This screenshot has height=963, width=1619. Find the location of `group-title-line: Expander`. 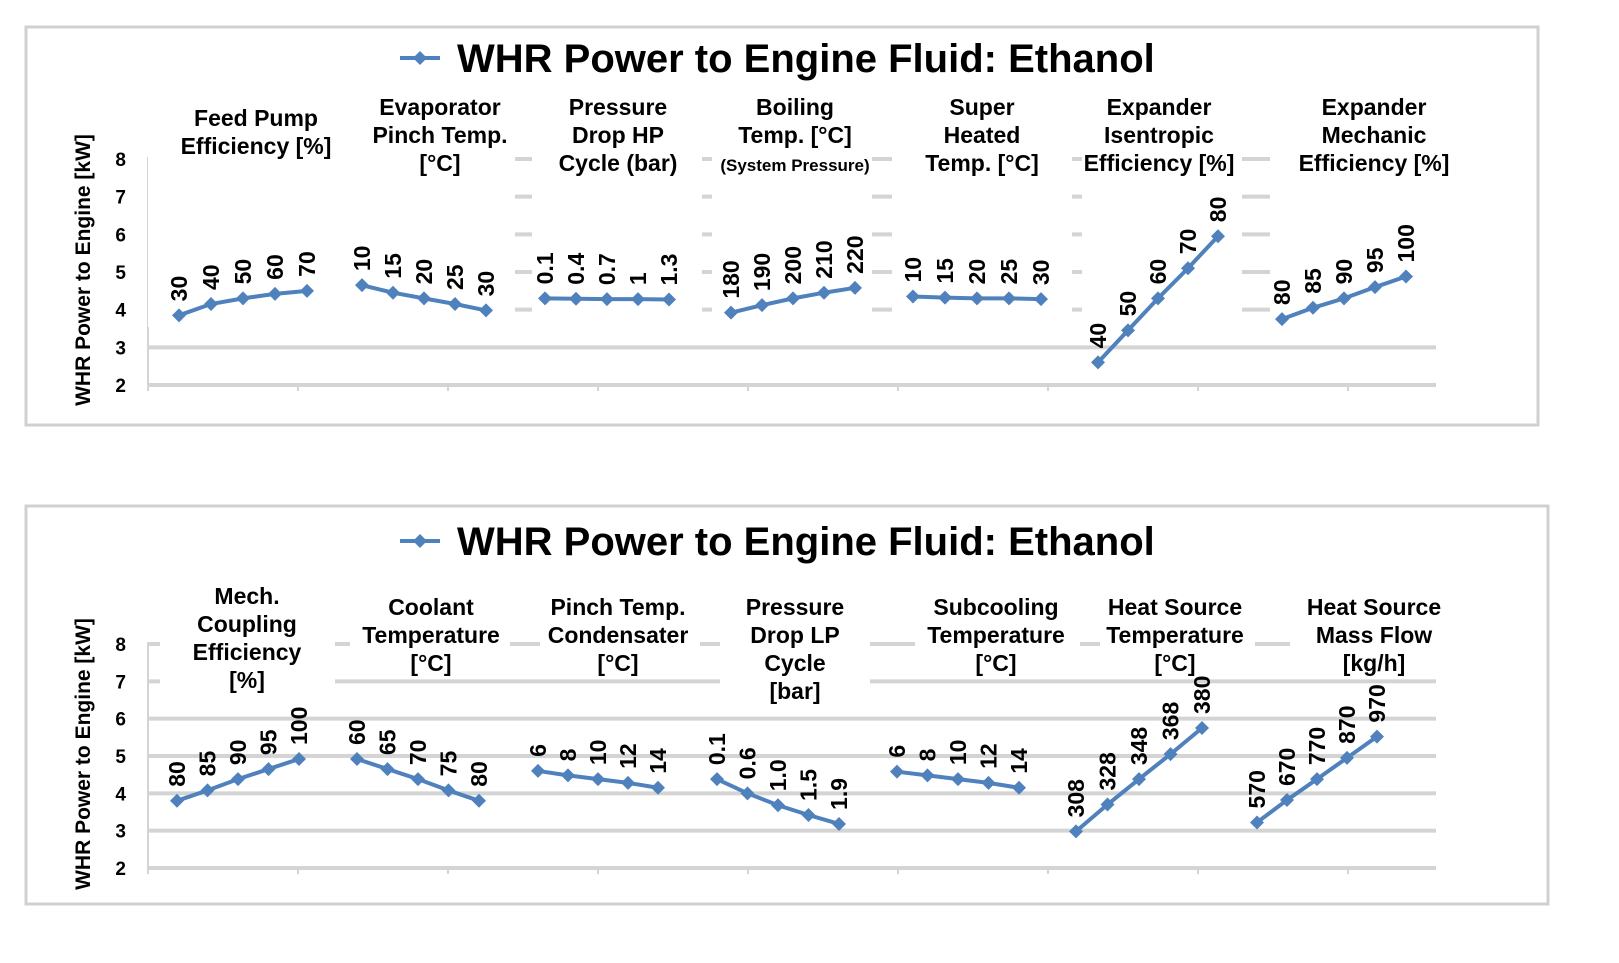

group-title-line: Expander is located at coordinates (1374, 107).